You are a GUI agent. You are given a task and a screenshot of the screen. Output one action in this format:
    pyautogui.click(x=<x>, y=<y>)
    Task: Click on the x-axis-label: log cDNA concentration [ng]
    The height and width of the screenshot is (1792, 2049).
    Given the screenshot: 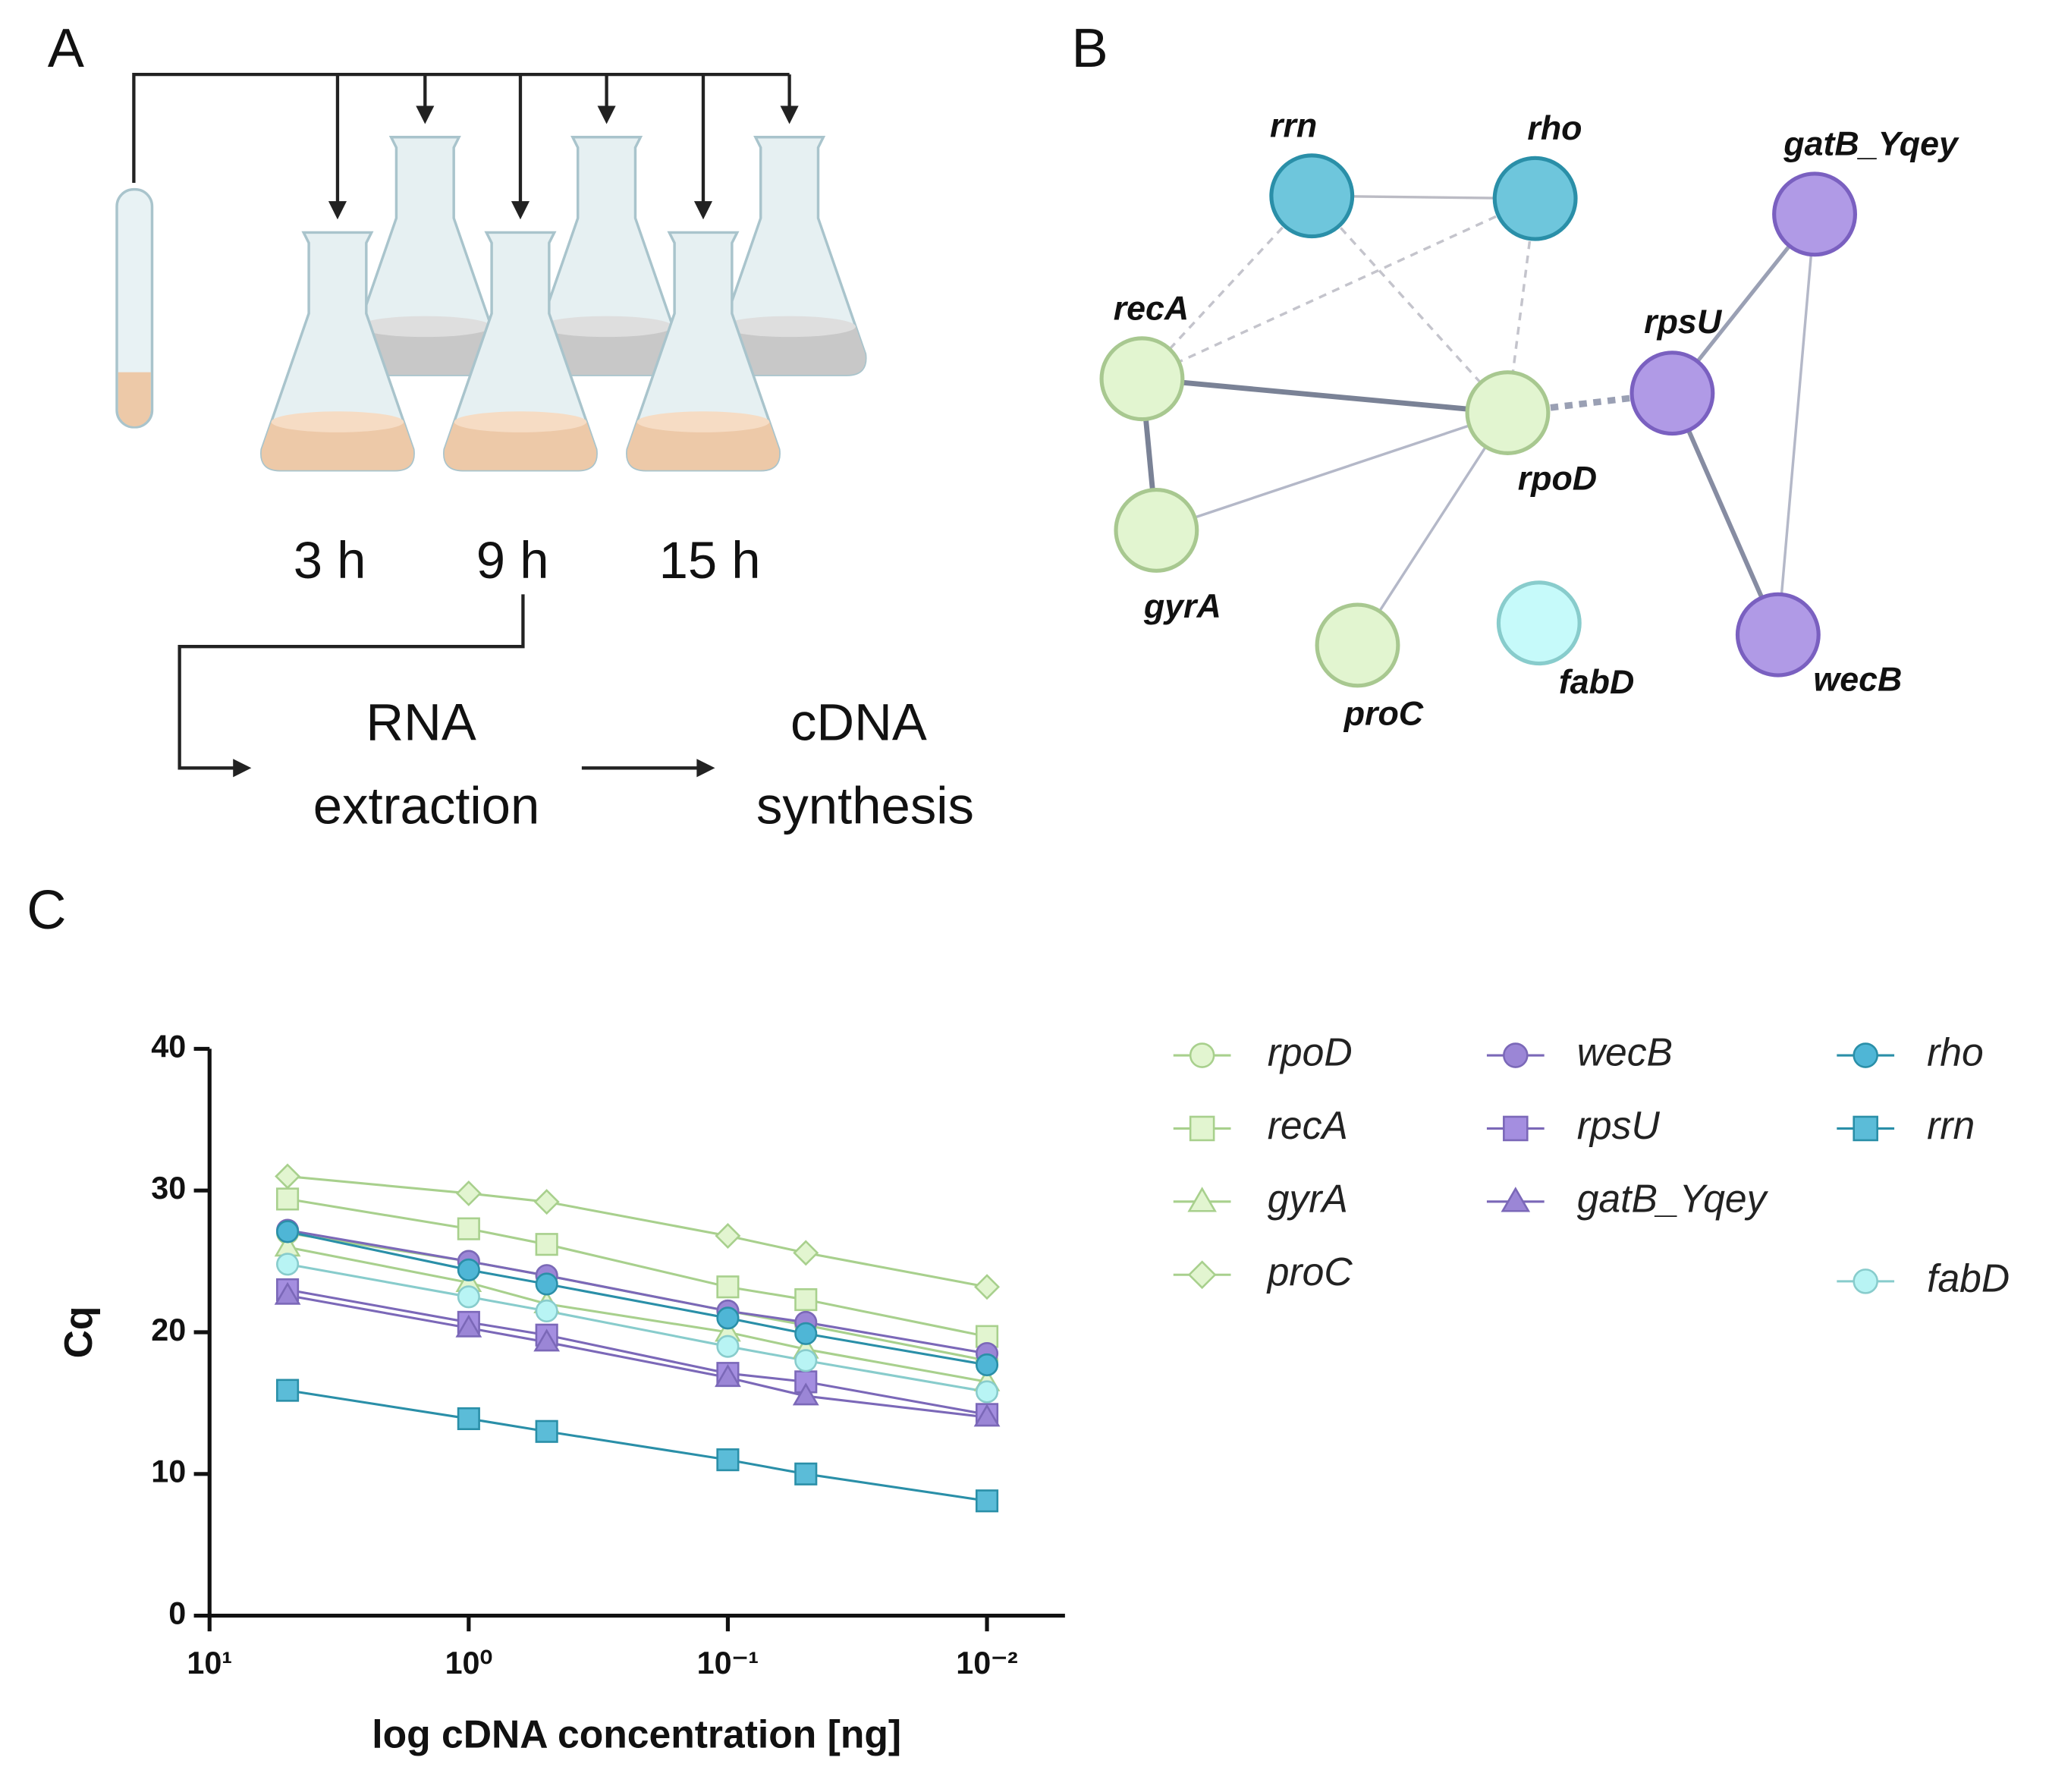 What is the action you would take?
    pyautogui.click(x=636, y=1734)
    